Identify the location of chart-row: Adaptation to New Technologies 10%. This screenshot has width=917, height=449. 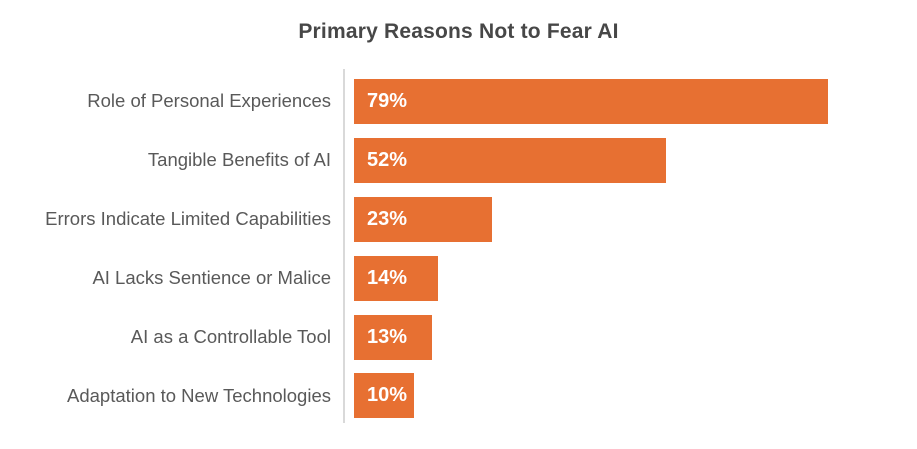
(458, 395).